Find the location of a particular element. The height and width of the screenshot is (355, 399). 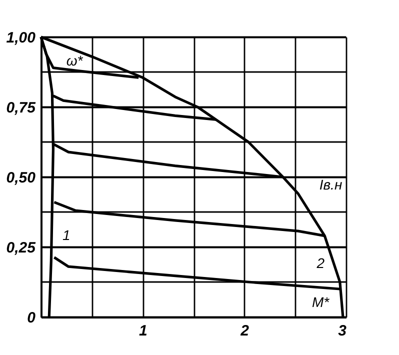

x-tick-label: 1 is located at coordinates (143, 331).